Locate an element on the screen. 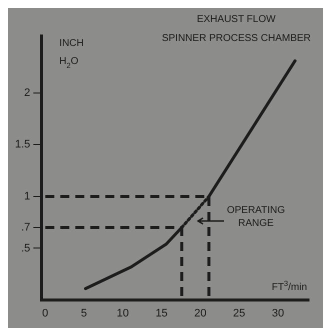 This screenshot has height=336, width=331. y-tick-label: 1 is located at coordinates (27, 196).